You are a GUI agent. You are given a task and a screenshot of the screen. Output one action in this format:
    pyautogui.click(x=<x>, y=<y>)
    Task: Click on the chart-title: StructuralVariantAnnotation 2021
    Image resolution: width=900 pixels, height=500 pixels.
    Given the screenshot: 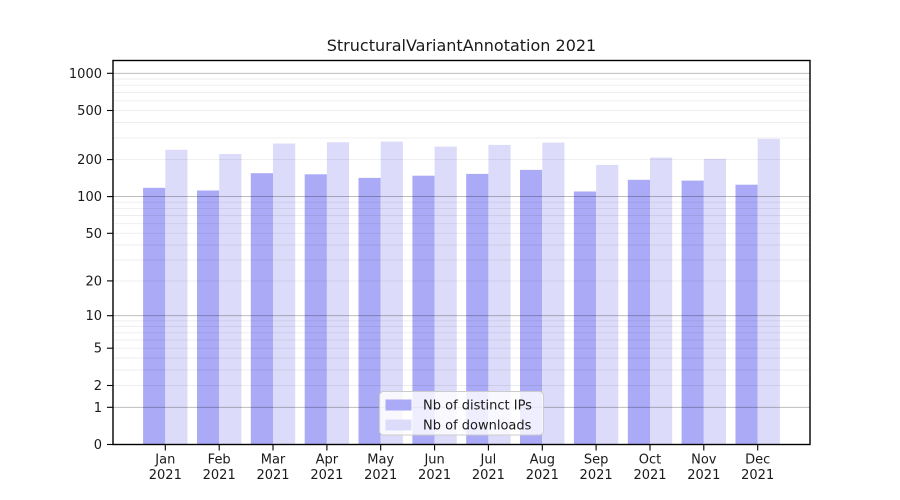 What is the action you would take?
    pyautogui.click(x=461, y=45)
    